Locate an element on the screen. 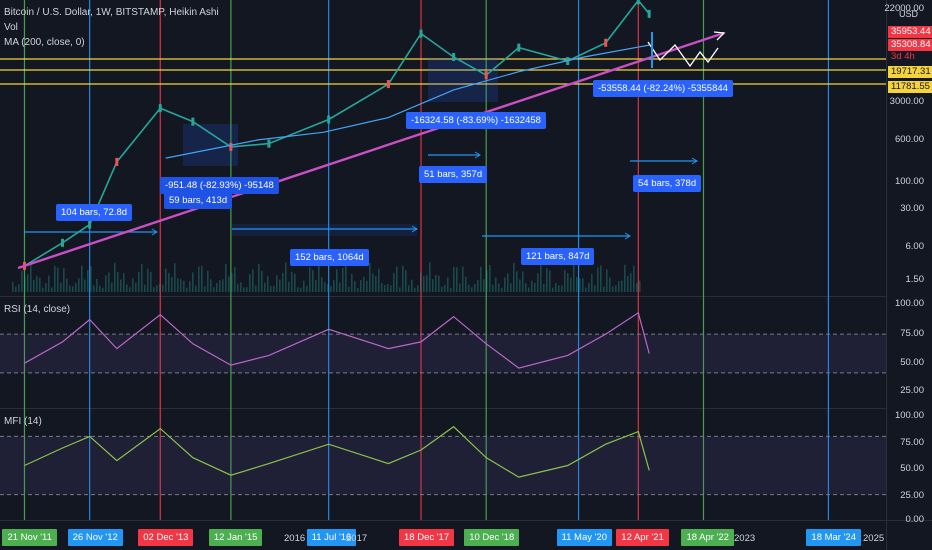  time-tag: 11 Jul '16 is located at coordinates (331, 537).